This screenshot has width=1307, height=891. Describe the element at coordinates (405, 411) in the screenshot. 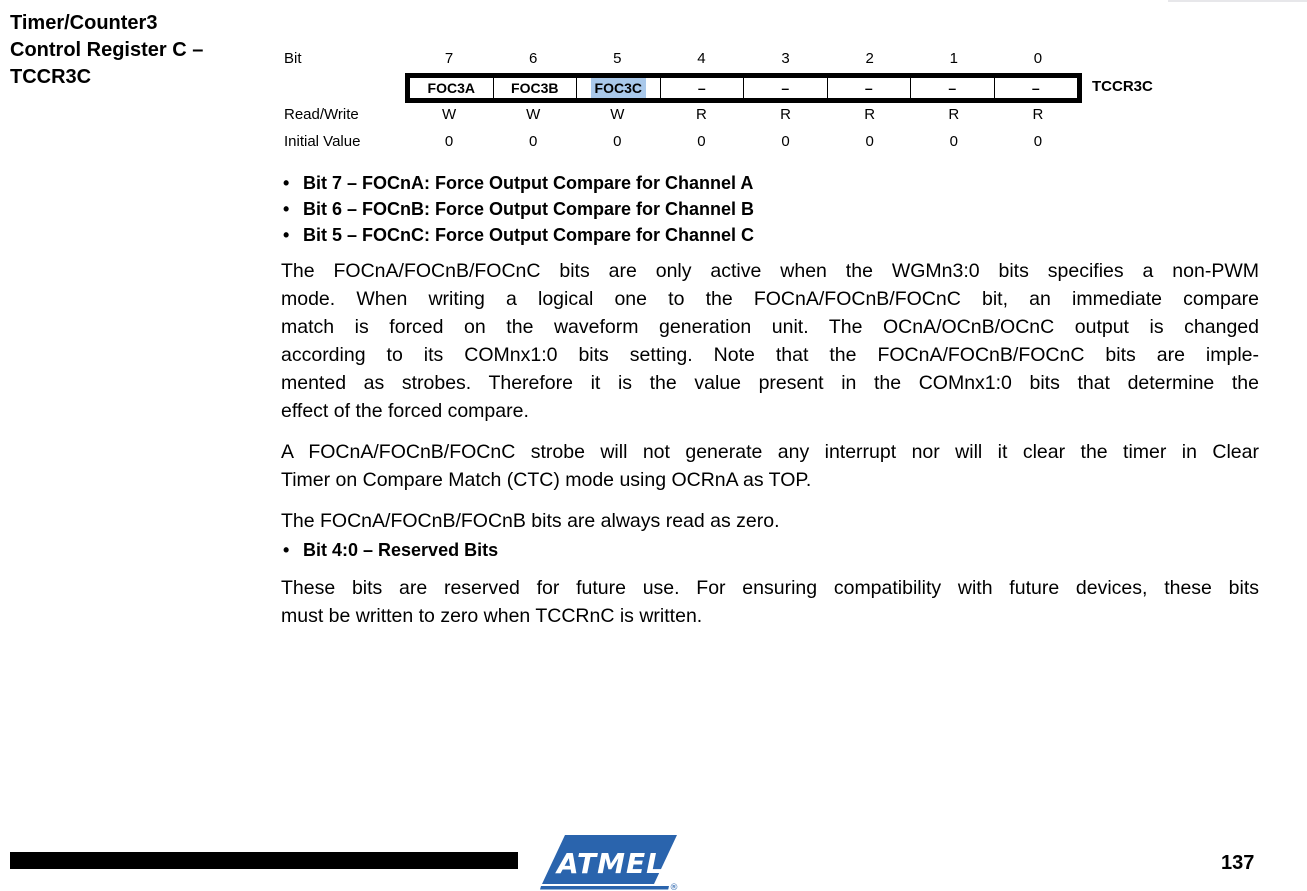

I see `paragraph-line: effect of the forced compare.` at that location.